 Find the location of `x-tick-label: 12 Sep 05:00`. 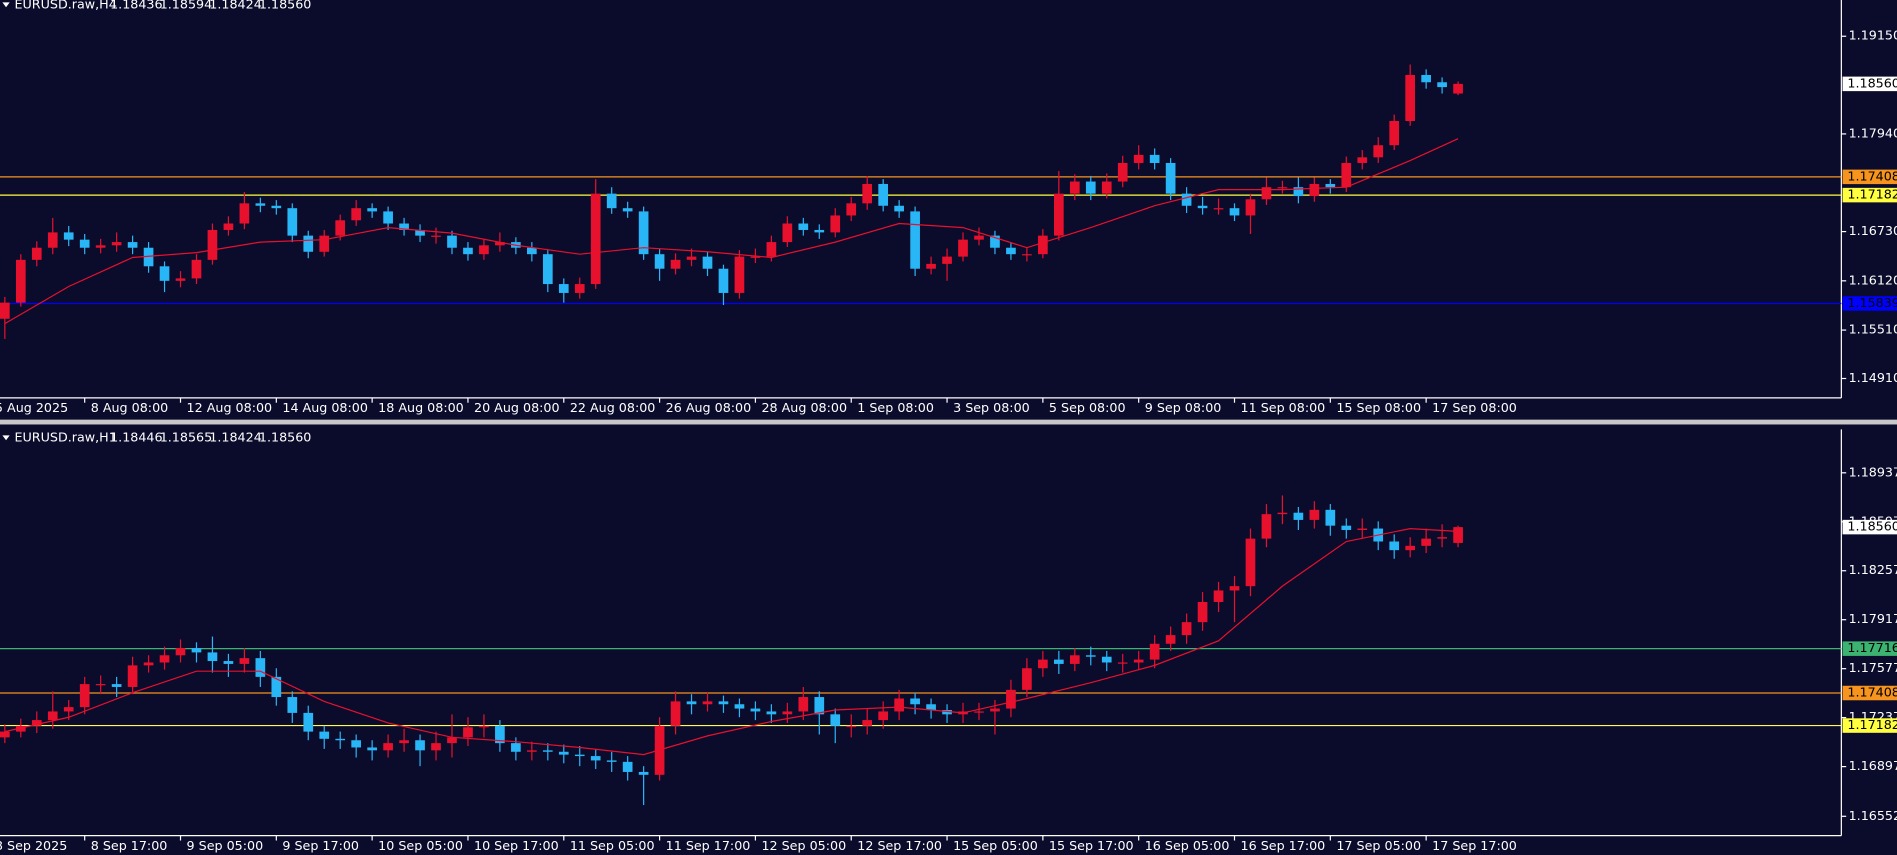

x-tick-label: 12 Sep 05:00 is located at coordinates (803, 845).